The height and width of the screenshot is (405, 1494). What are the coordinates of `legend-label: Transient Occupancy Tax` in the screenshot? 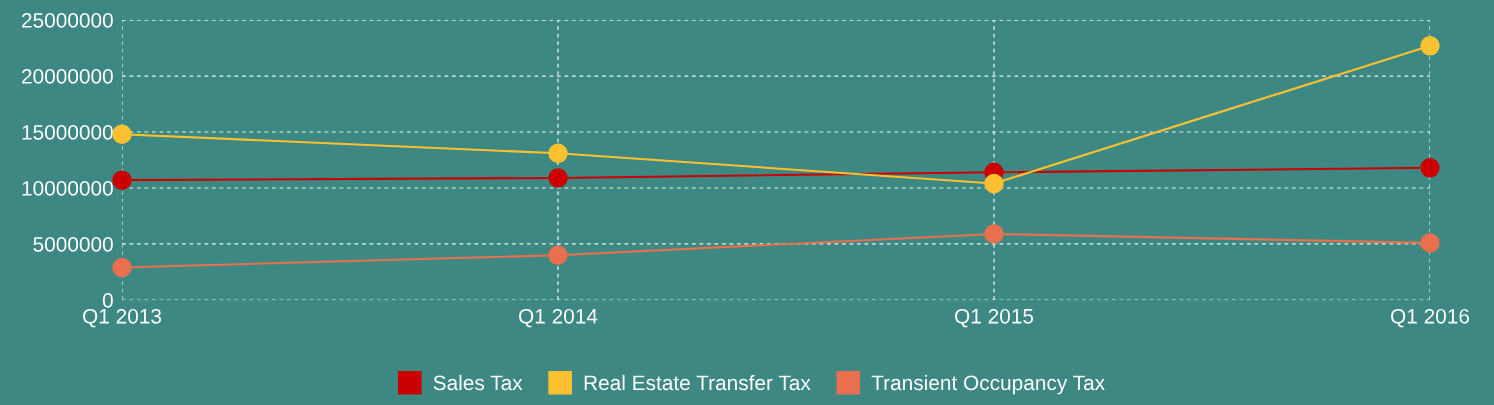 It's located at (988, 384).